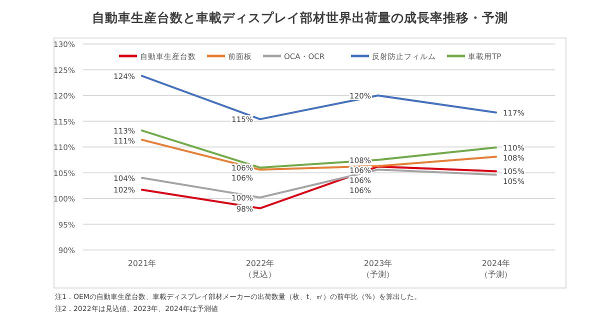 This screenshot has height=329, width=600. I want to click on x-tick-label: 2024年（予測）, so click(496, 269).